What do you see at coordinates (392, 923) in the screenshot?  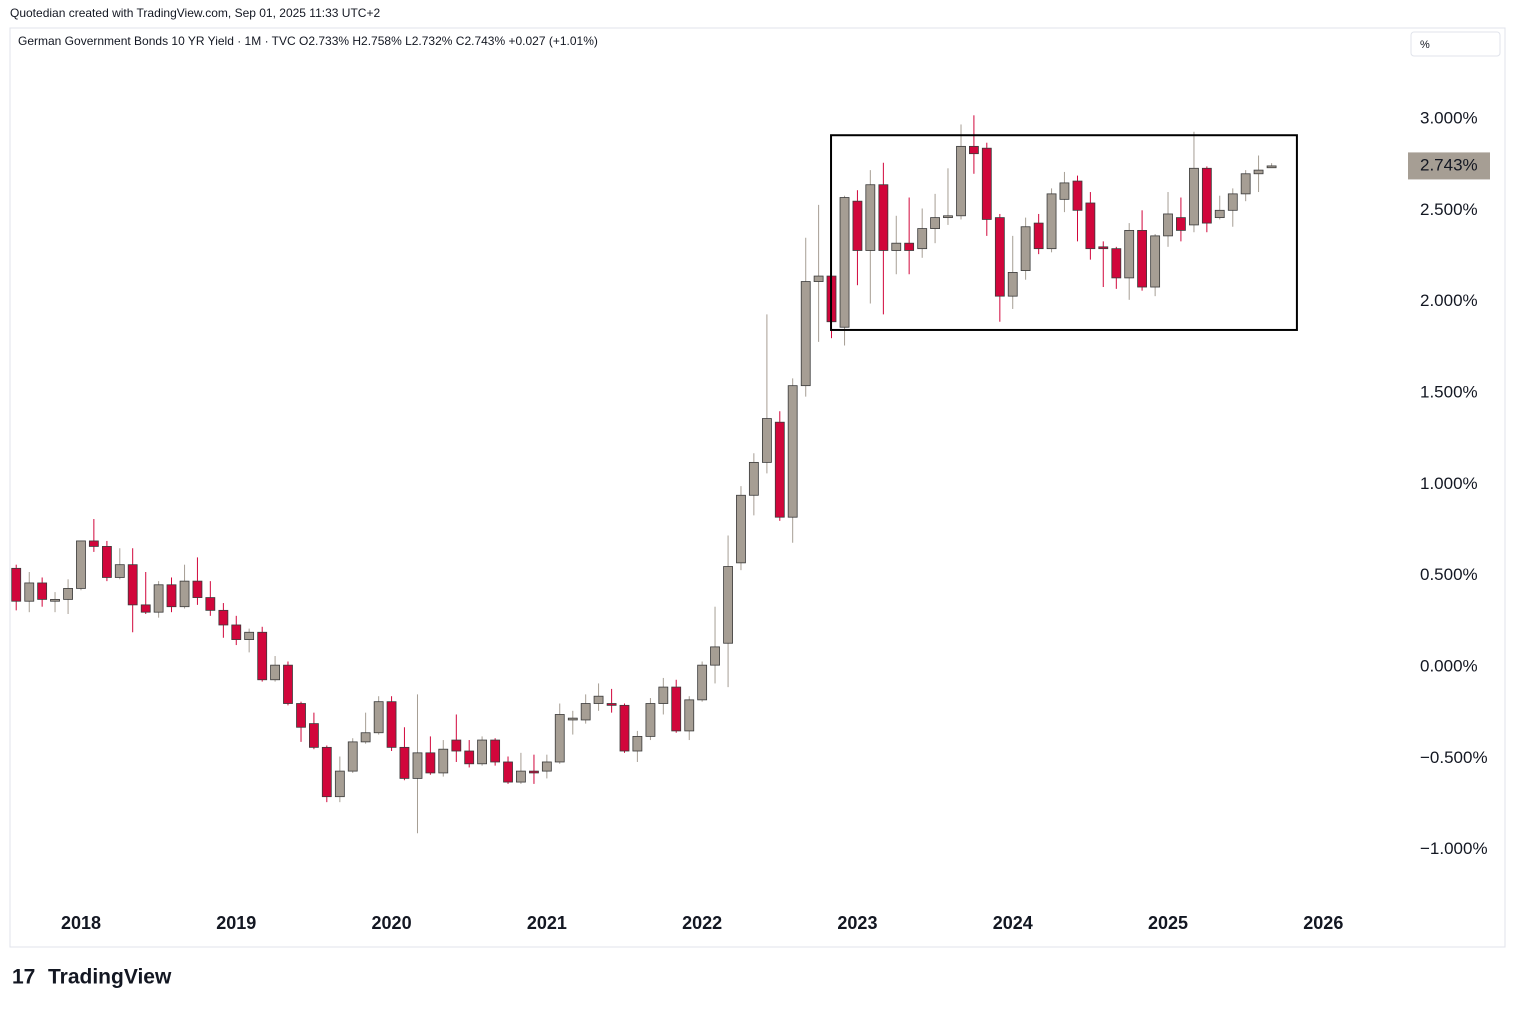 I see `x-tick-label: 2020` at bounding box center [392, 923].